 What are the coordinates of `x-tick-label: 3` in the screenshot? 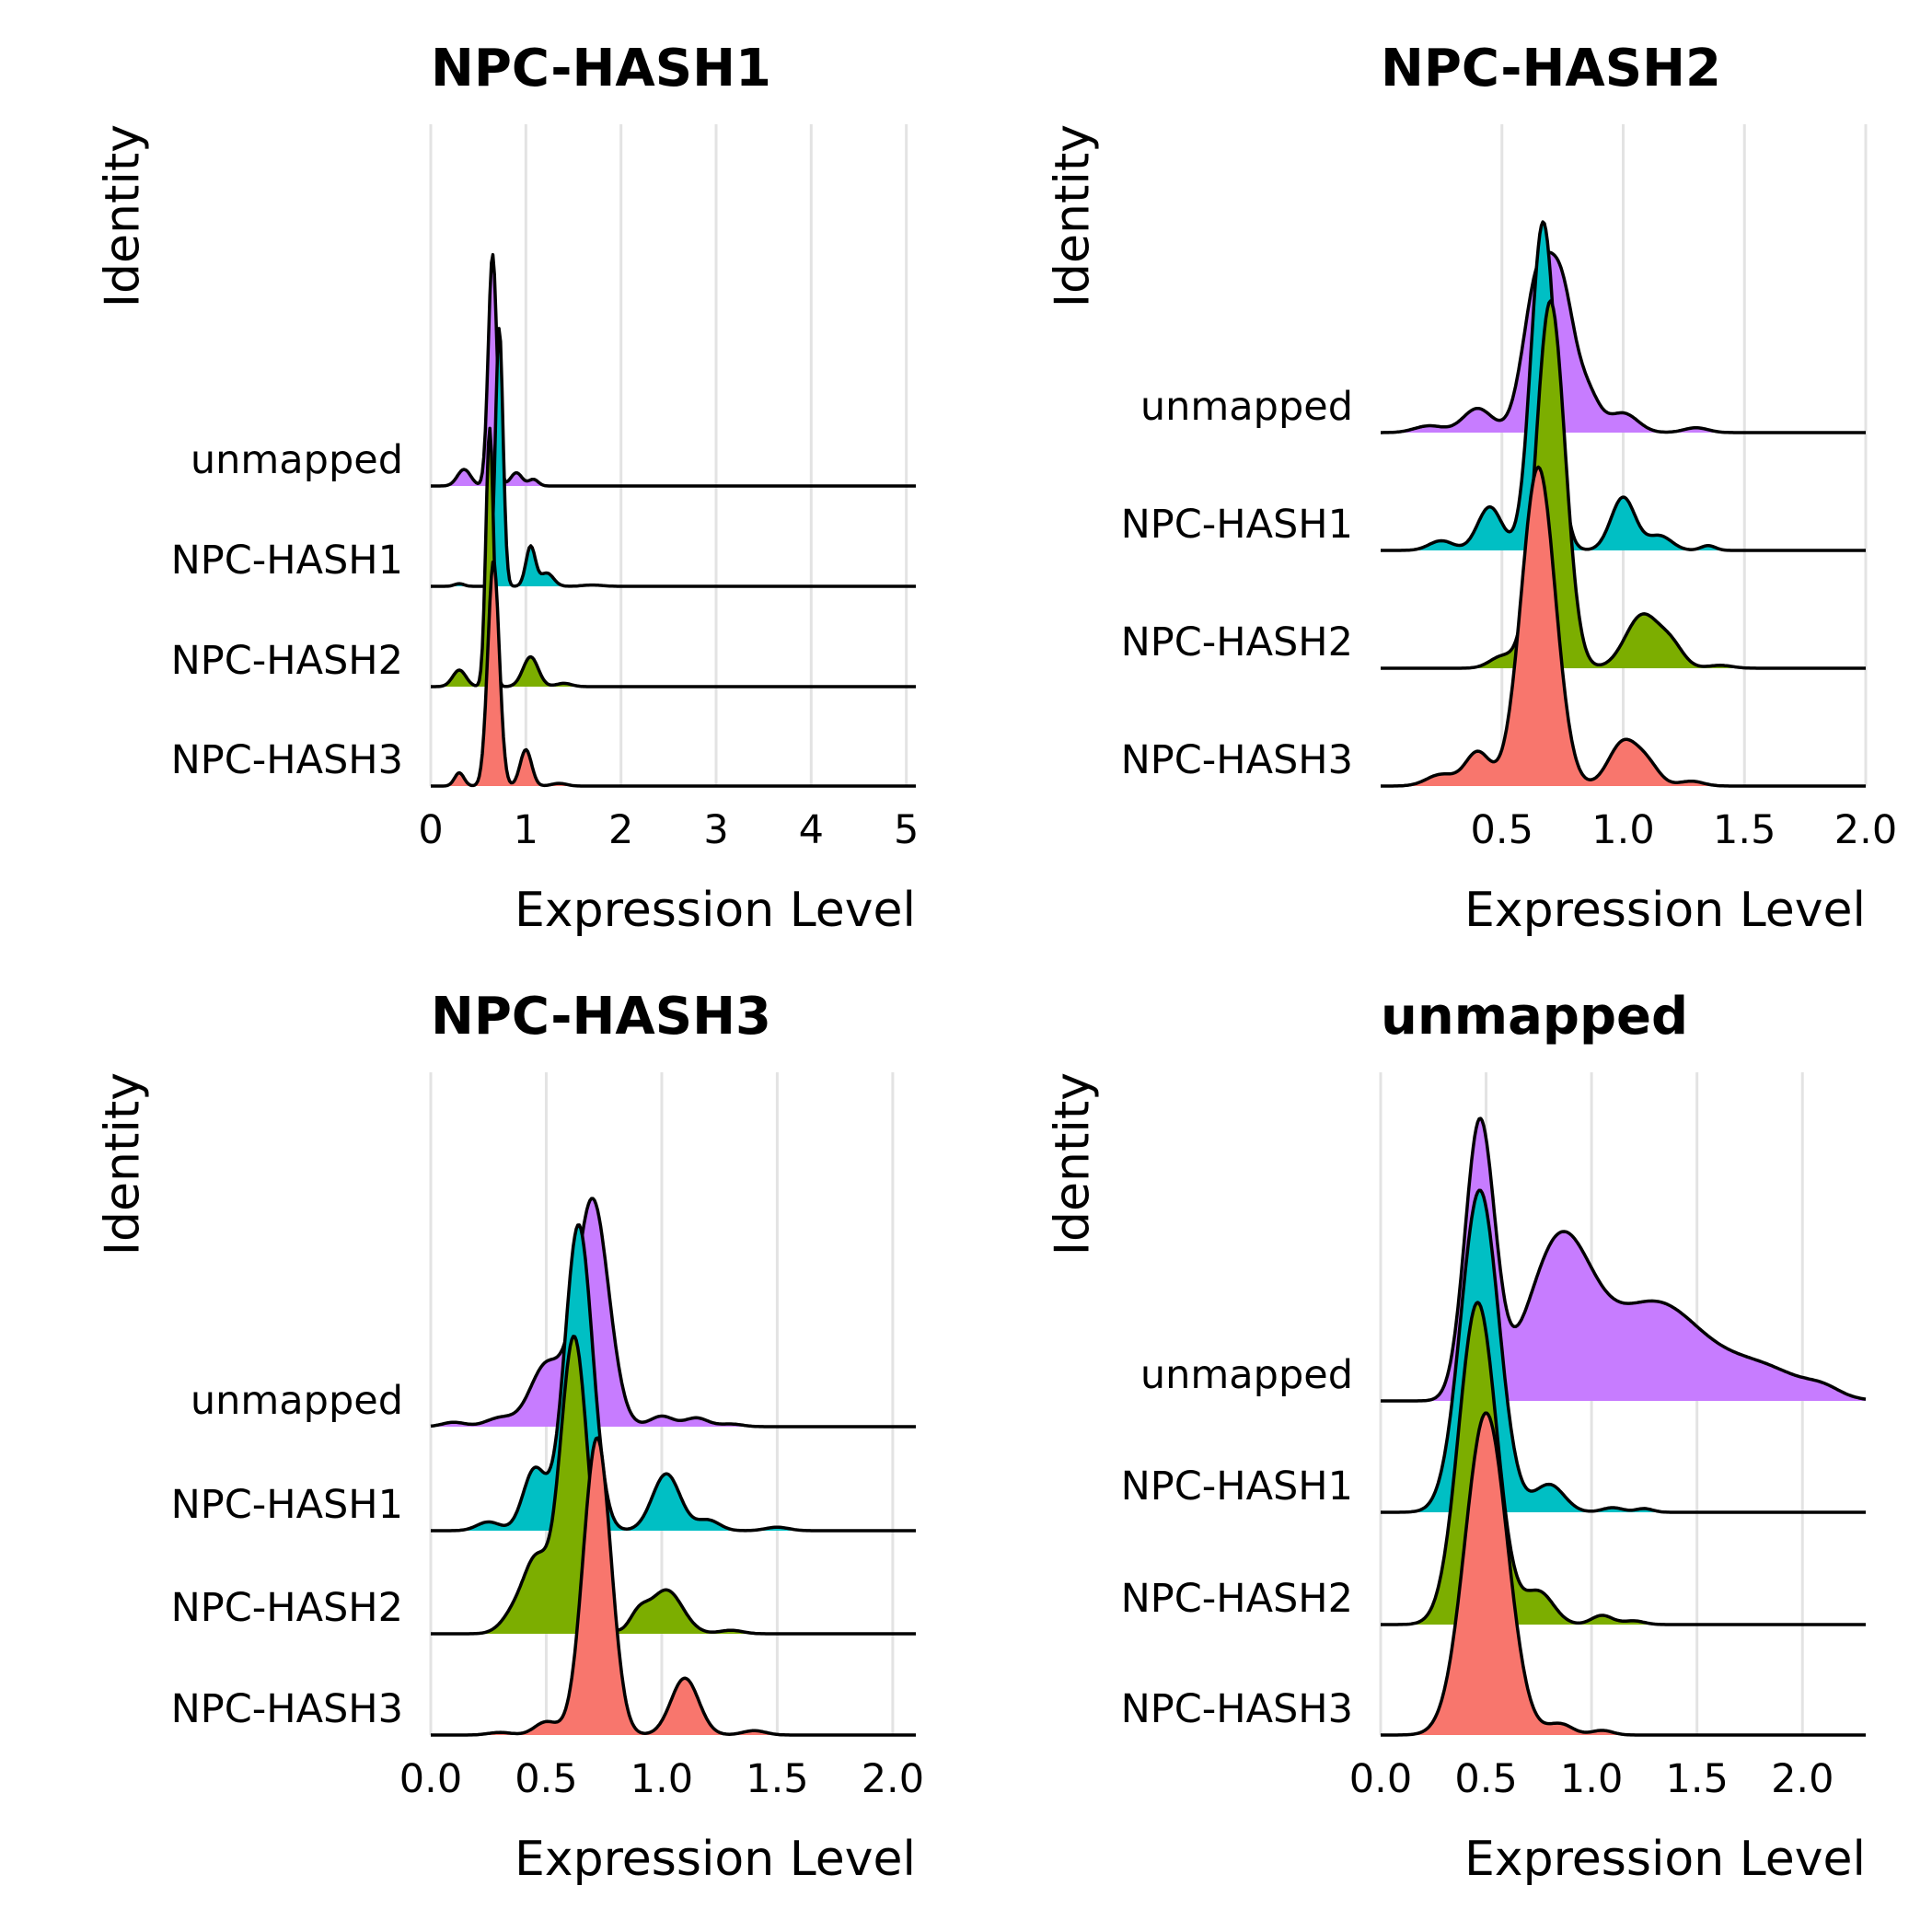 It's located at (716, 830).